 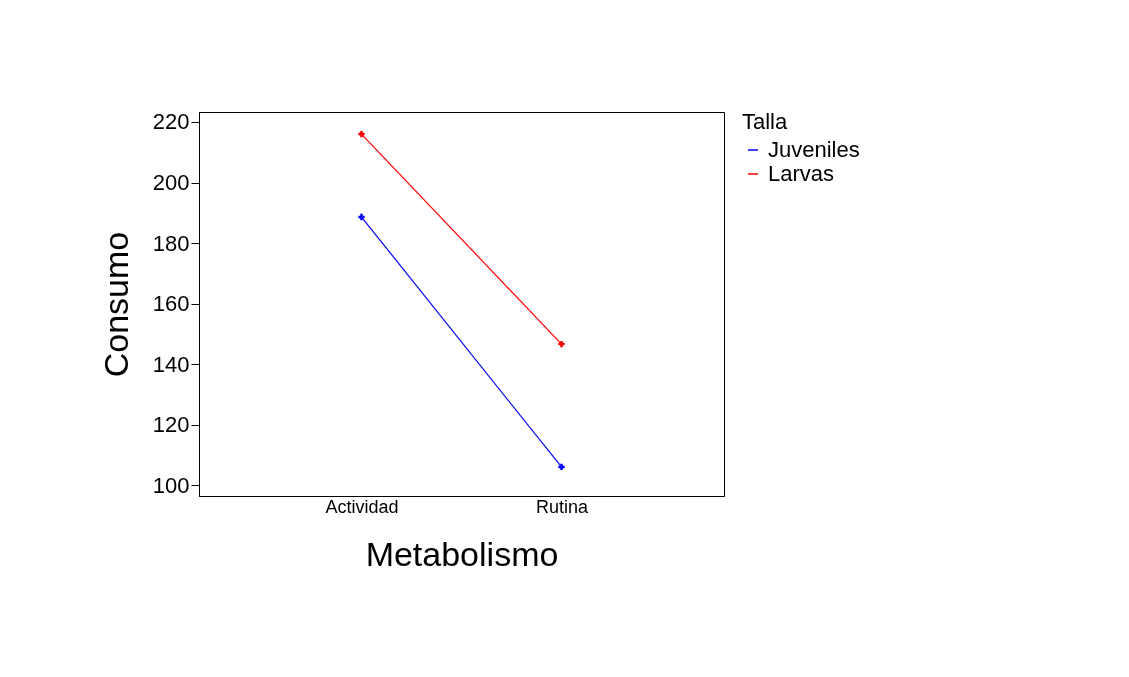 What do you see at coordinates (115, 304) in the screenshot?
I see `y-axis-title: Consumo` at bounding box center [115, 304].